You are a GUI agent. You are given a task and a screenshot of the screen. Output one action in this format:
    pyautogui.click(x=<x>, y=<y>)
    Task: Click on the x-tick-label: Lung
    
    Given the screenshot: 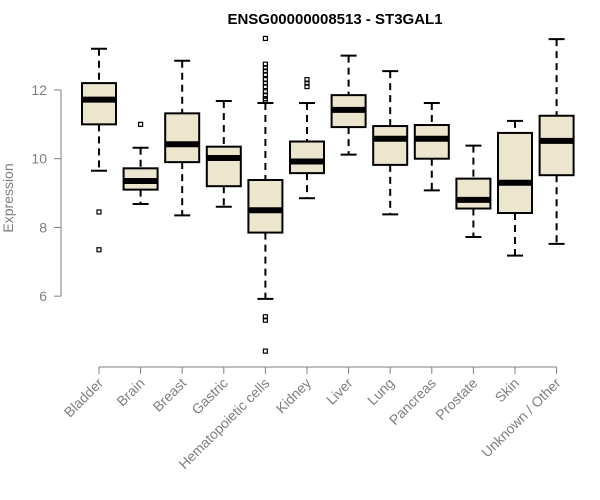 What is the action you would take?
    pyautogui.click(x=380, y=391)
    